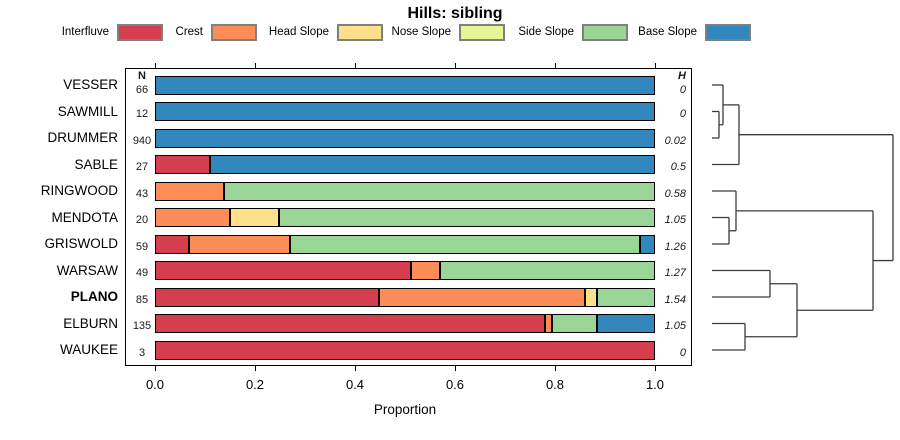 This screenshot has width=900, height=440. I want to click on h-value: 0.02, so click(675, 141).